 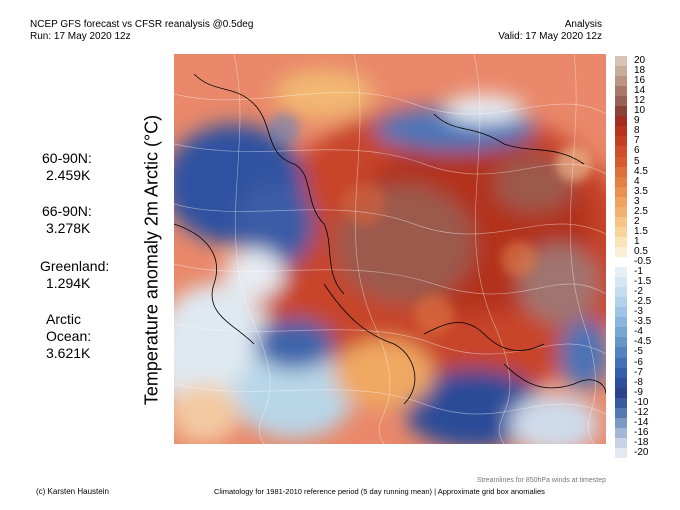 I want to click on axis-label: Temperature anomaly 2m Arctic (°C), so click(x=151, y=260).